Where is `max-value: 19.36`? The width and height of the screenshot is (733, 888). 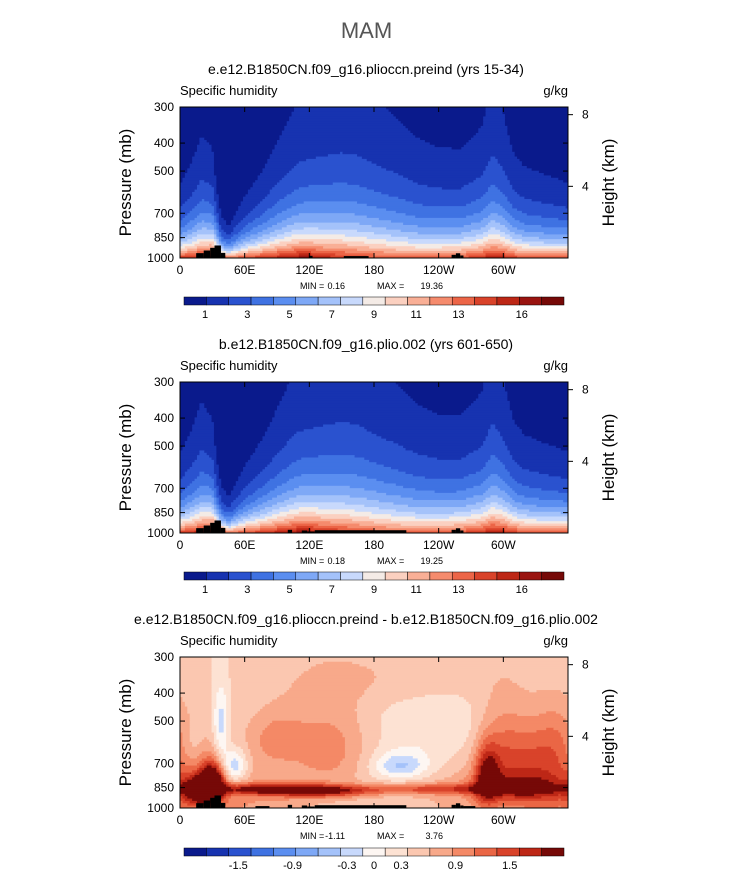 max-value: 19.36 is located at coordinates (431, 286).